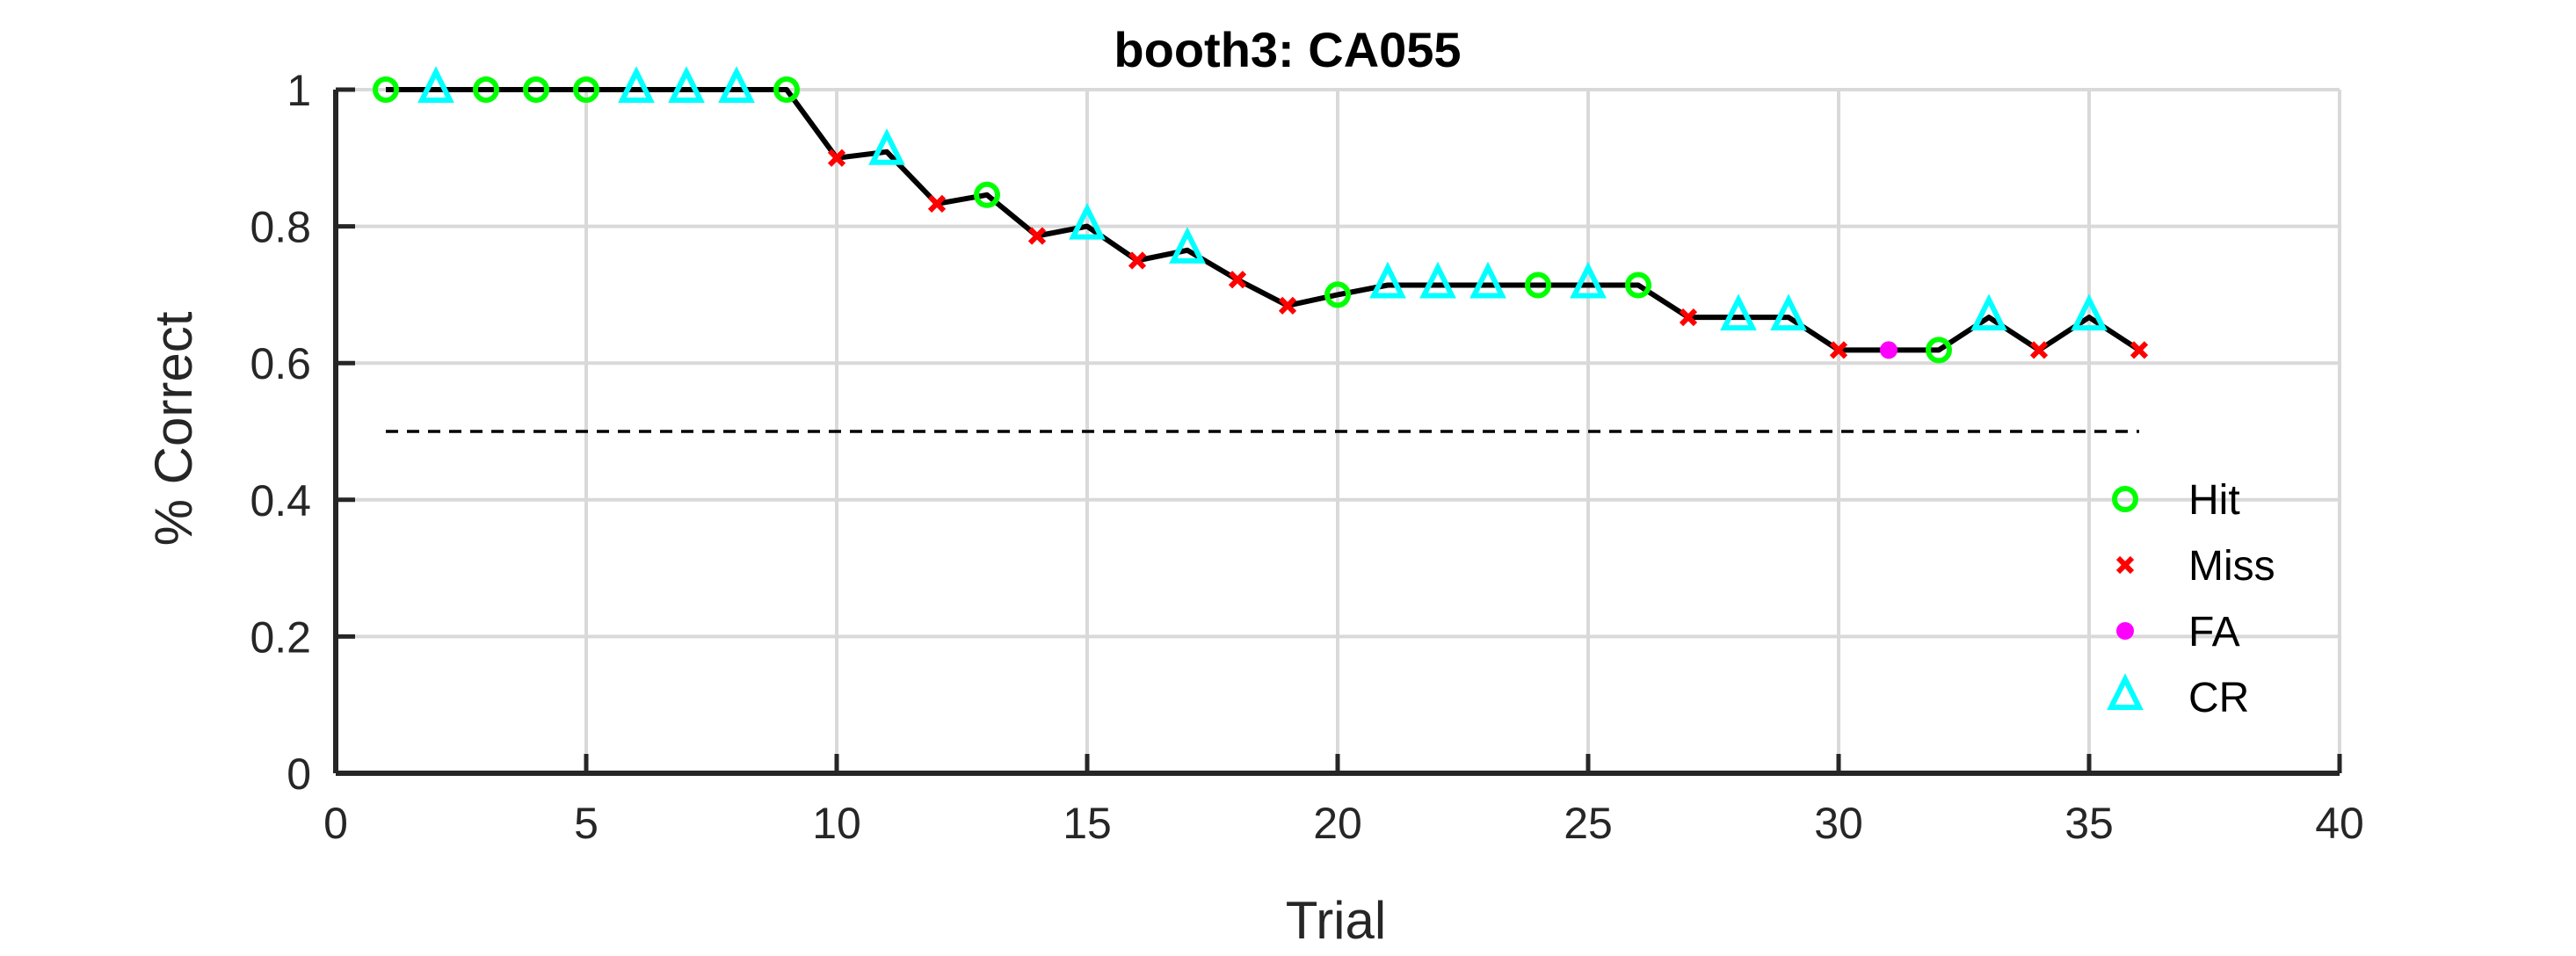 This screenshot has width=2576, height=956. I want to click on legend-fa-icon, so click(2125, 631).